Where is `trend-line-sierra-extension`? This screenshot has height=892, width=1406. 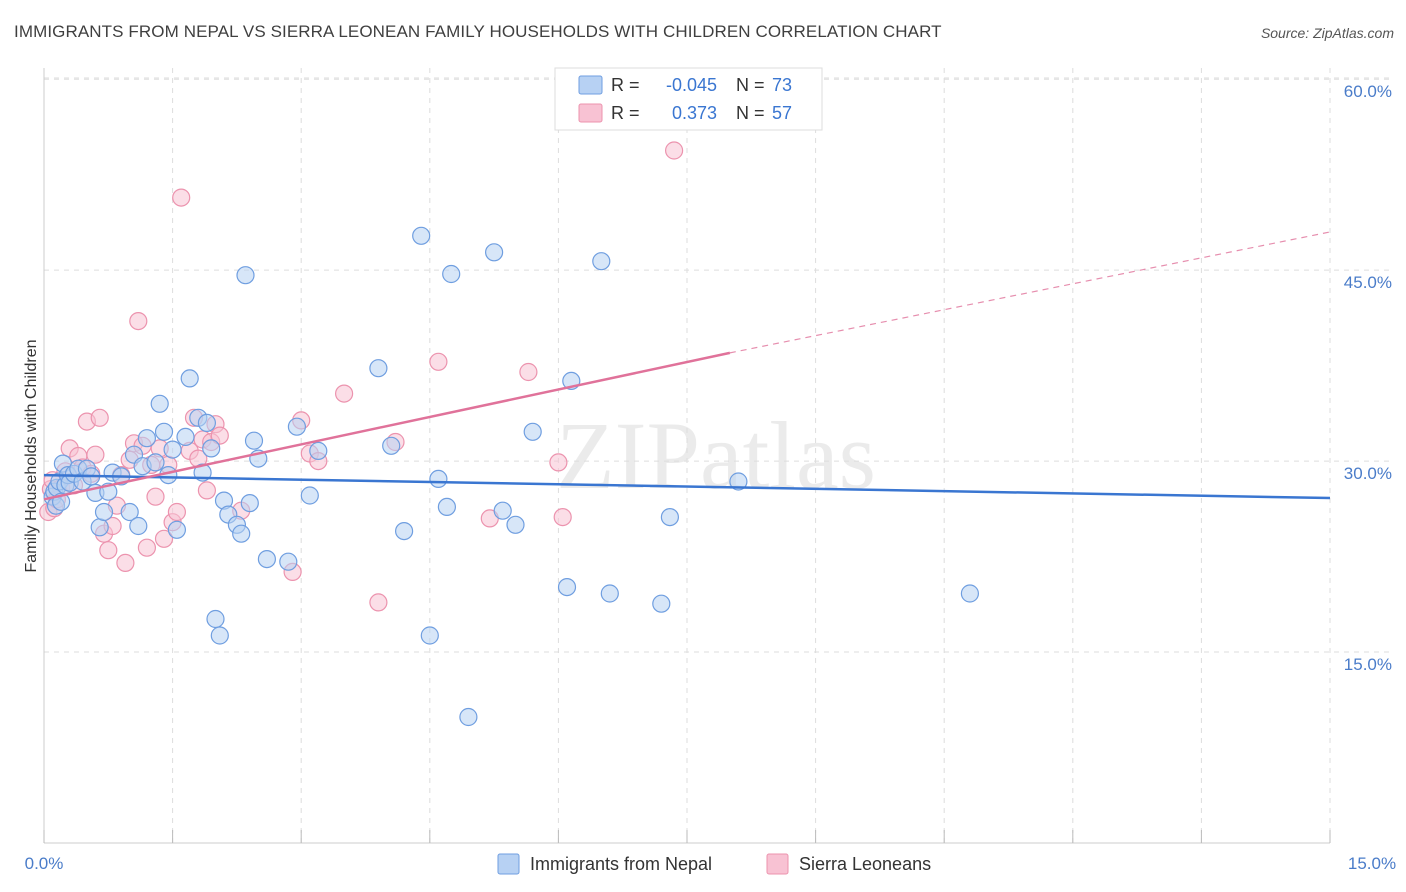 trend-line-sierra-extension is located at coordinates (1030, 292).